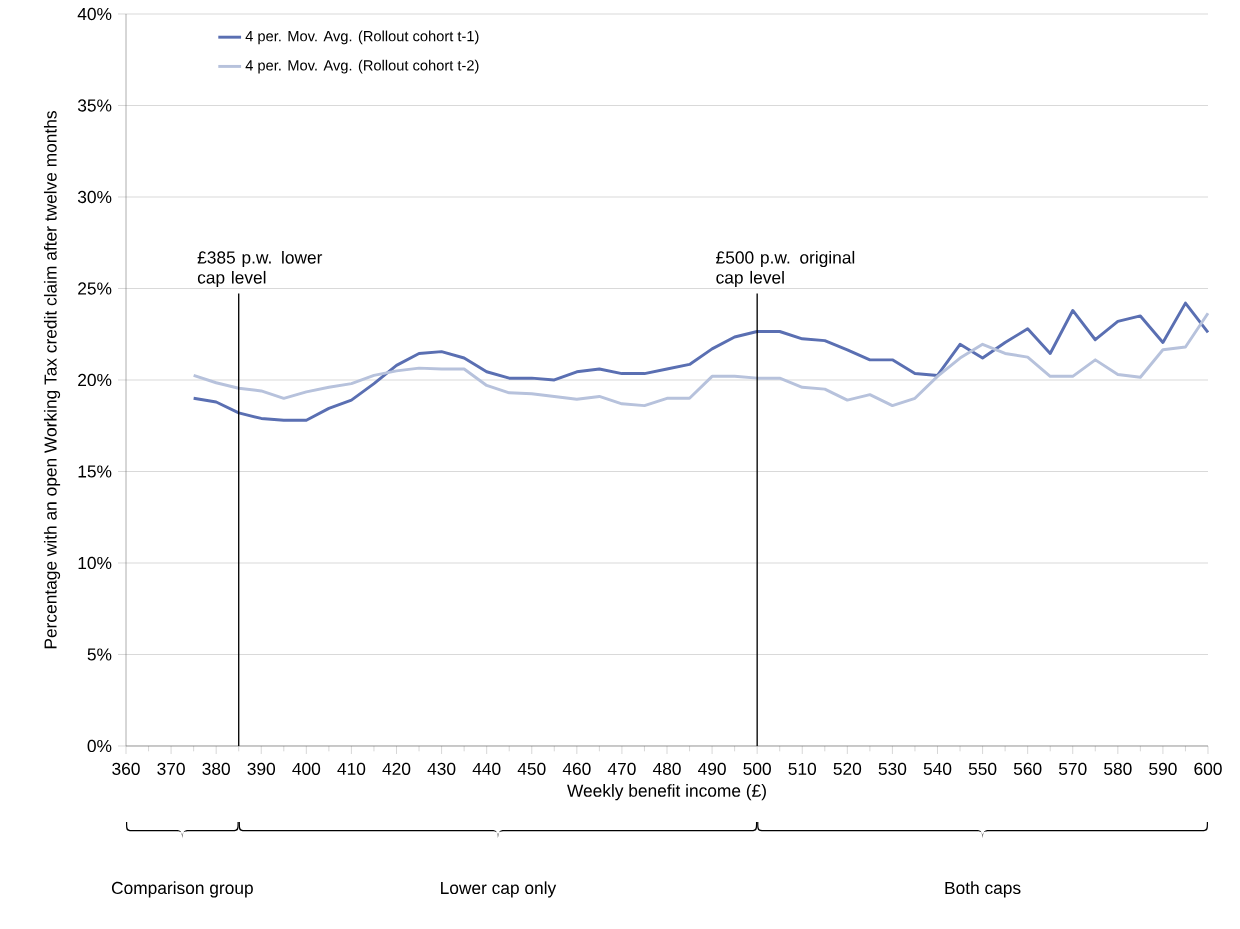 The height and width of the screenshot is (929, 1240). What do you see at coordinates (937, 768) in the screenshot?
I see `x-tick-label: 540` at bounding box center [937, 768].